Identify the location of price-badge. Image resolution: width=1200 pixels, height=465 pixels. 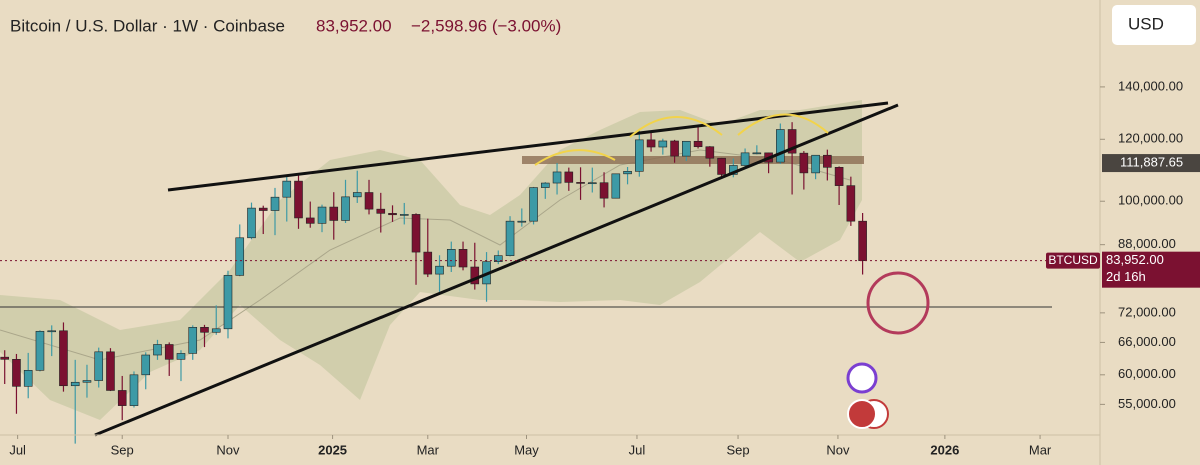
(1073, 260).